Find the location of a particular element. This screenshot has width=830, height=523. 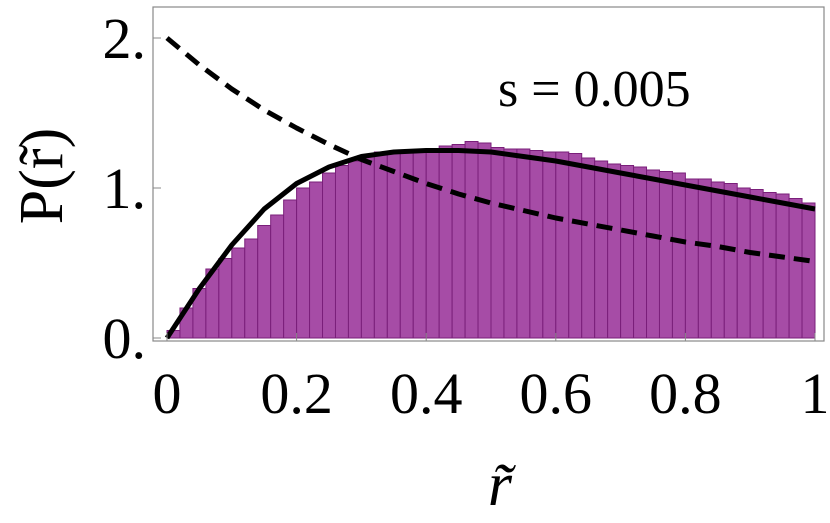

x-tick-label: 0.8 is located at coordinates (685, 393).